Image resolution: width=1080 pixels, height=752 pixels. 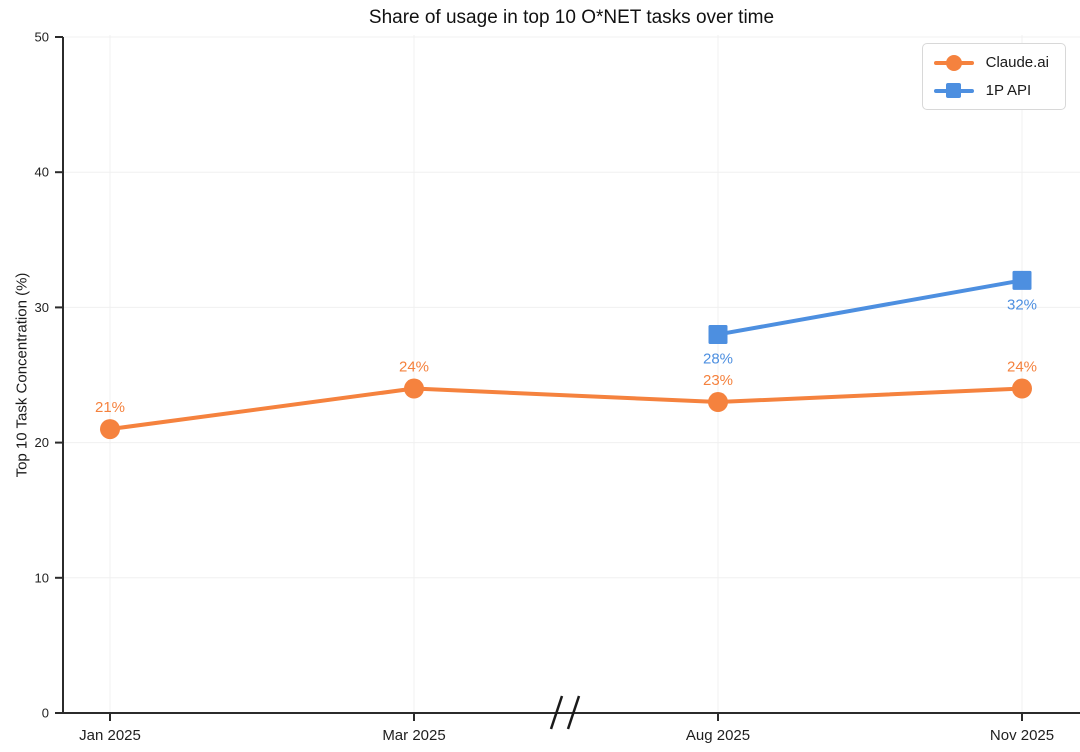 What do you see at coordinates (22, 375) in the screenshot?
I see `y-axis-label: Top 10 Task Concentration (%)` at bounding box center [22, 375].